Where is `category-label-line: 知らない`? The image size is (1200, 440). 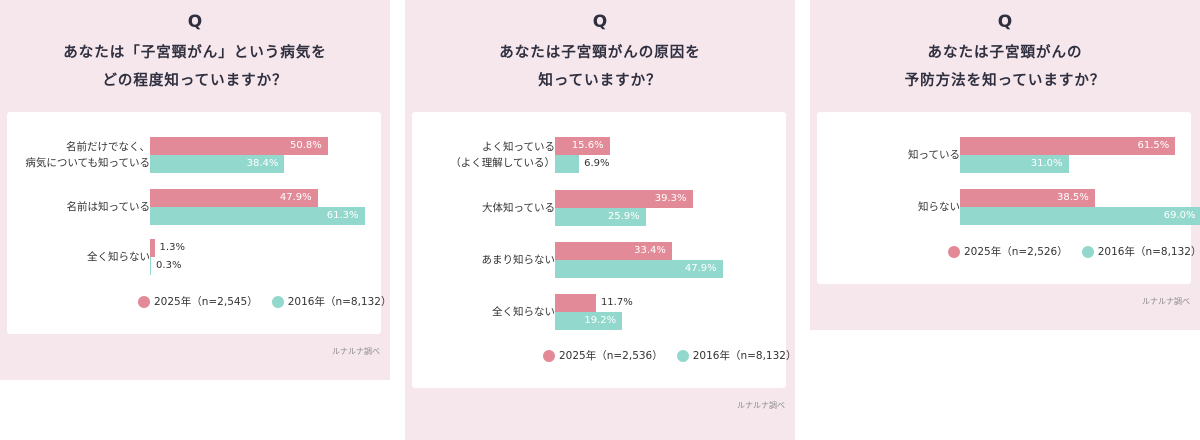
category-label-line: 知らない is located at coordinates (939, 207).